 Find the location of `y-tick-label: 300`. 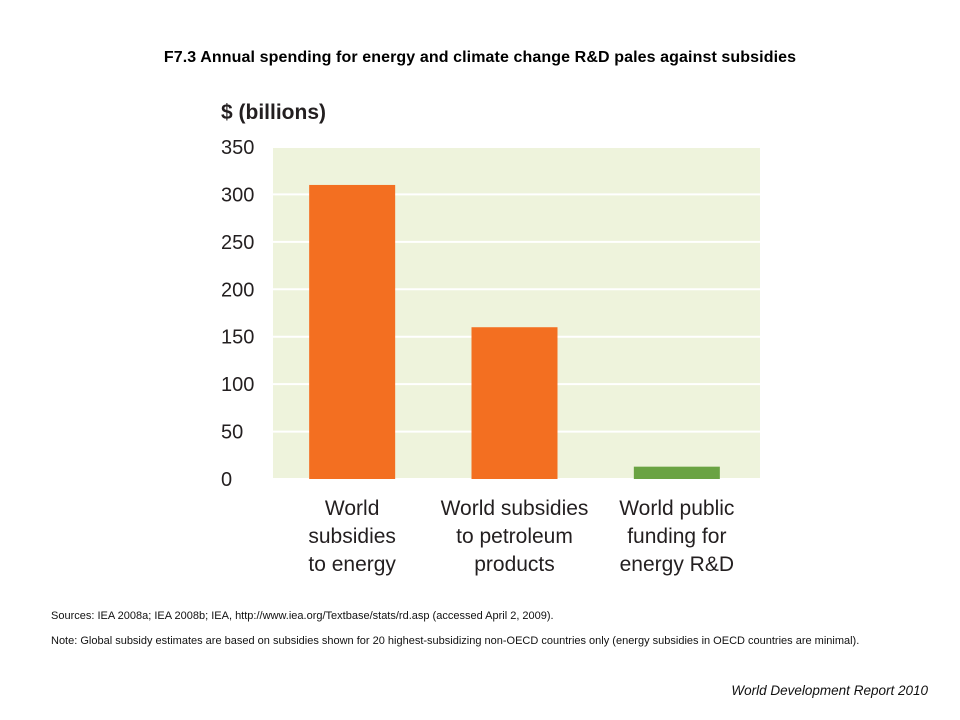

y-tick-label: 300 is located at coordinates (237, 195).